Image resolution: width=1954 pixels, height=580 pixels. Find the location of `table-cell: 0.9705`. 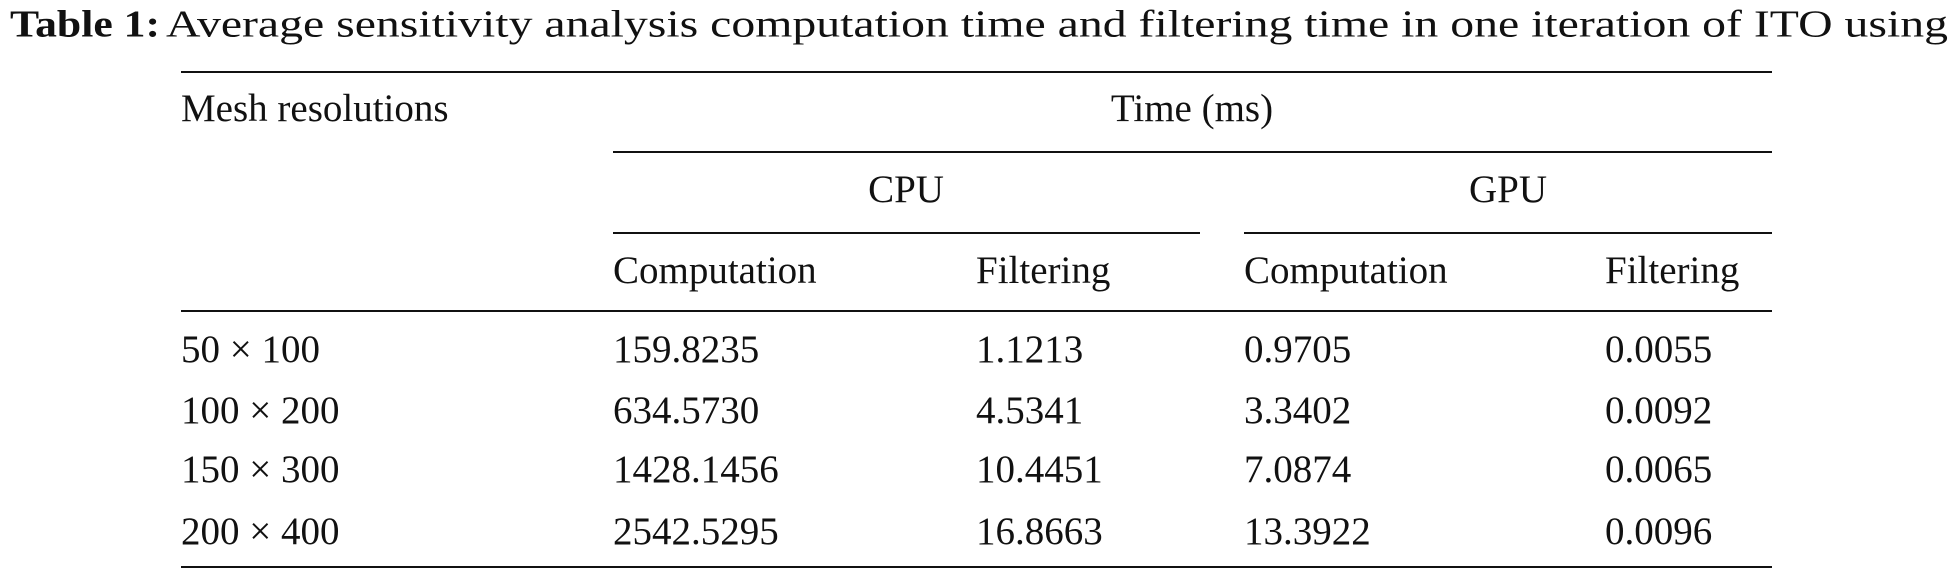

table-cell: 0.9705 is located at coordinates (1297, 349).